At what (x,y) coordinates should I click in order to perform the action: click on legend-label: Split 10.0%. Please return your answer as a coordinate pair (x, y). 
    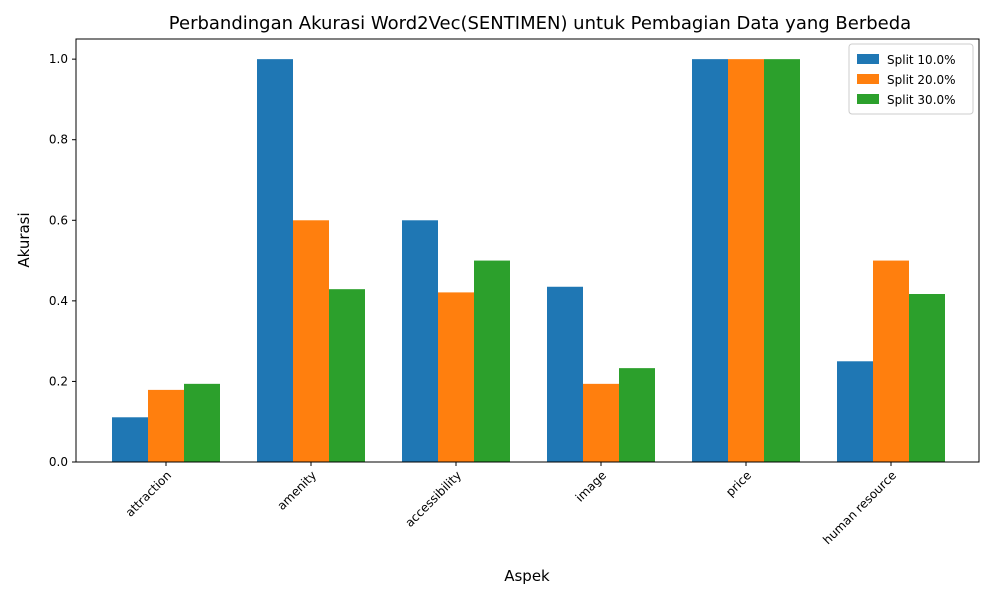
    Looking at the image, I should click on (921, 60).